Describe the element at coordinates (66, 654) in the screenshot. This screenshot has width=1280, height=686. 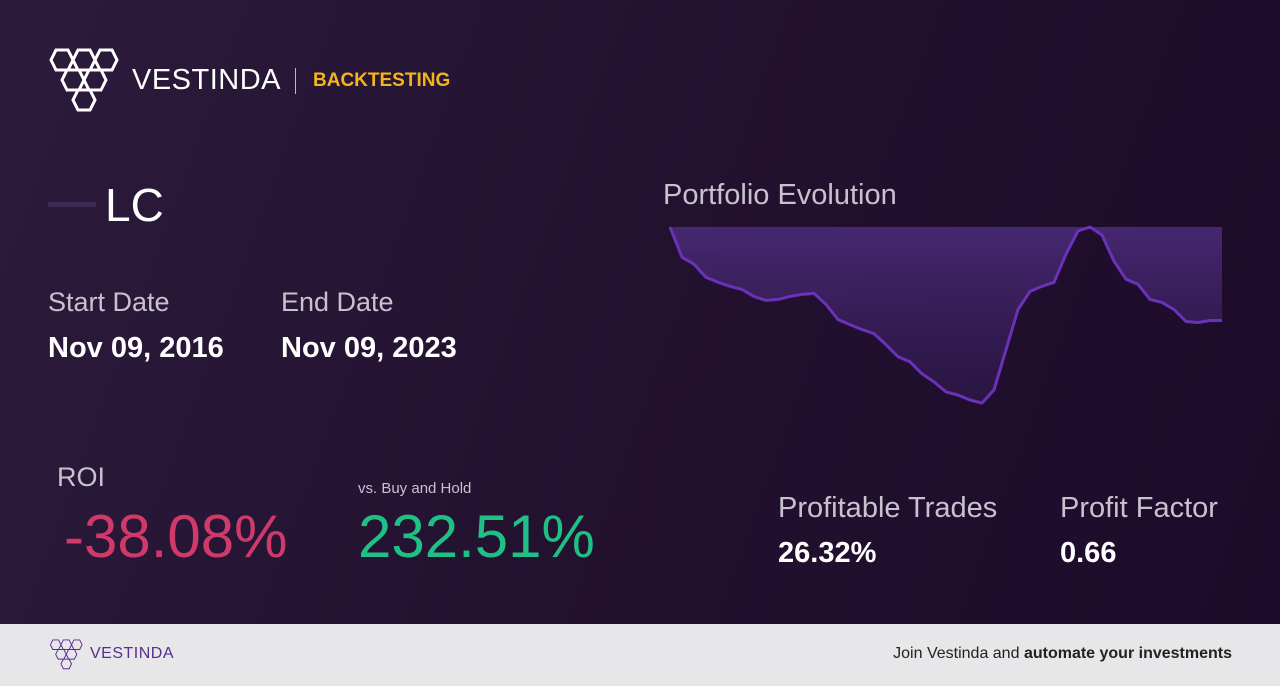
I see `footer-logo` at that location.